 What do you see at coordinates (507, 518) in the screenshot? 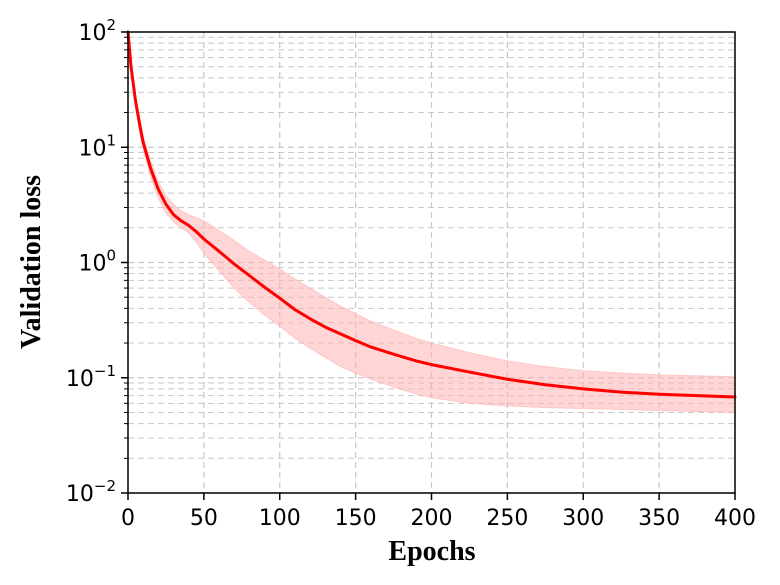
I see `x-tick-label: 250` at bounding box center [507, 518].